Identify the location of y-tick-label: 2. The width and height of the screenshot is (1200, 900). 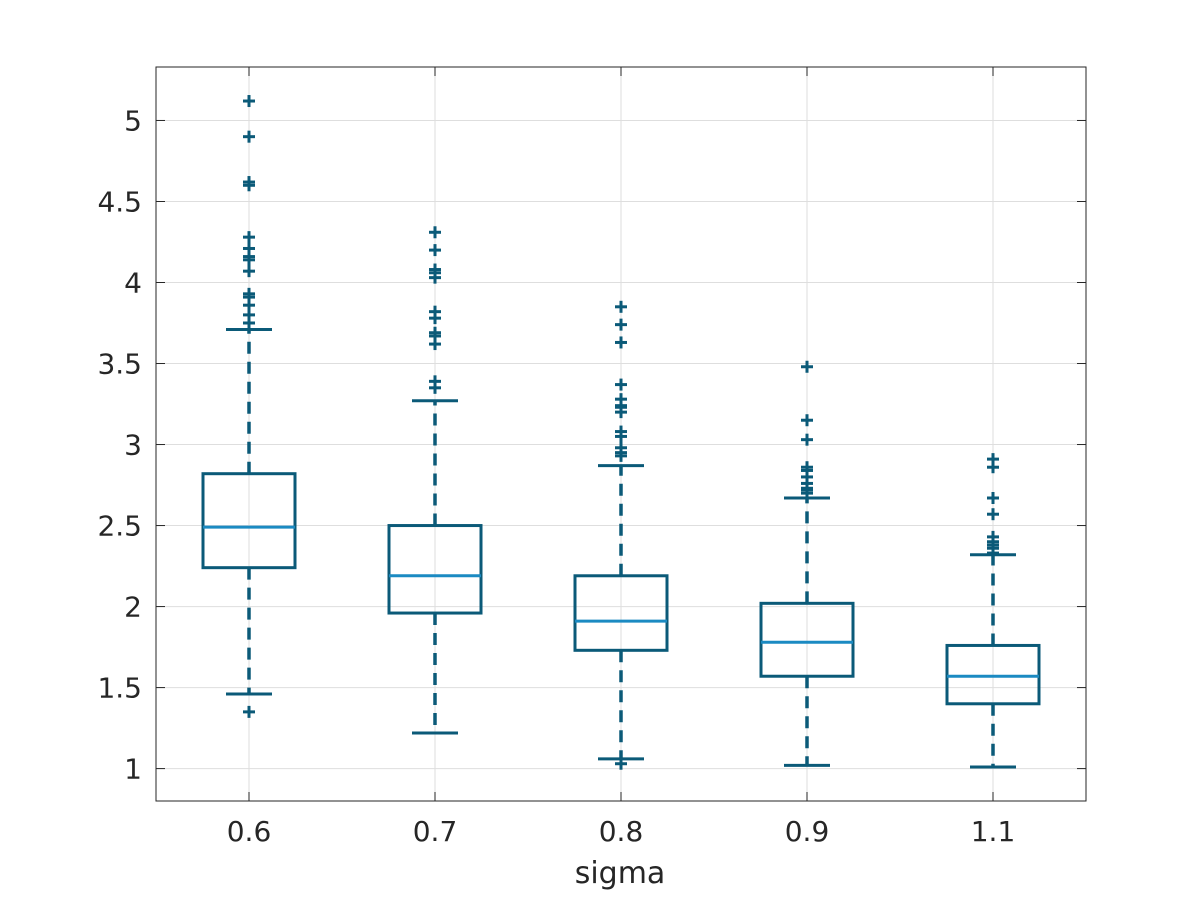
(133, 607).